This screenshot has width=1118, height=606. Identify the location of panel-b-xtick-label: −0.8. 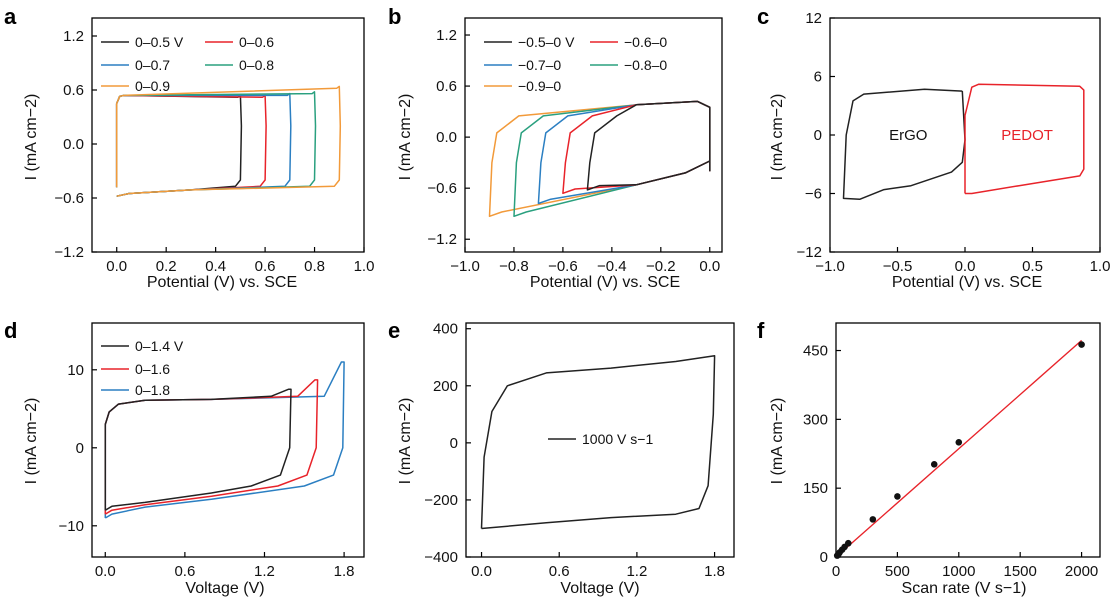
(514, 266).